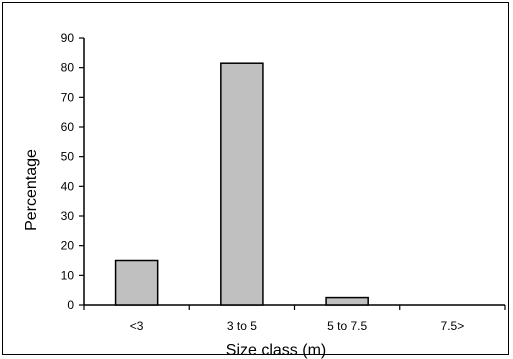 The image size is (513, 359). I want to click on y-tick-label: 20, so click(68, 246).